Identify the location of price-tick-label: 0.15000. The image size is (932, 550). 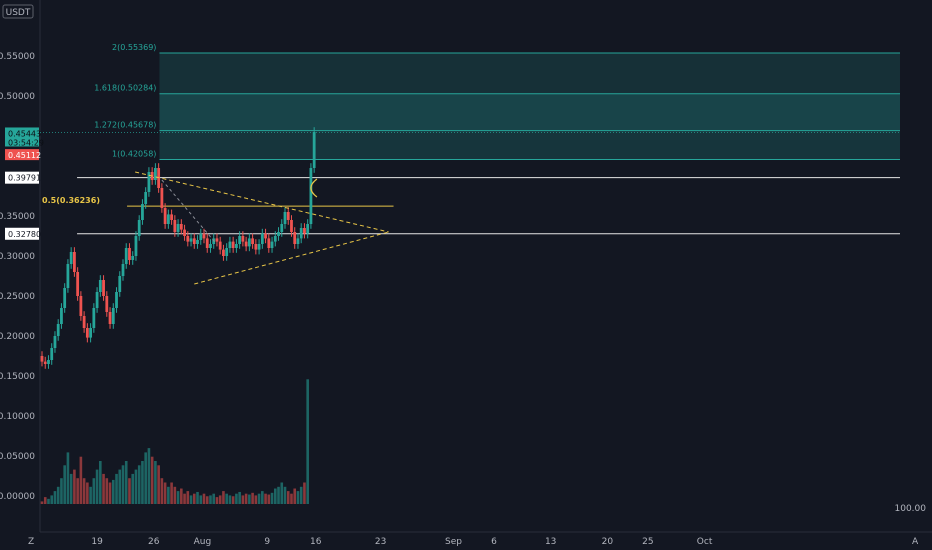
(17, 377).